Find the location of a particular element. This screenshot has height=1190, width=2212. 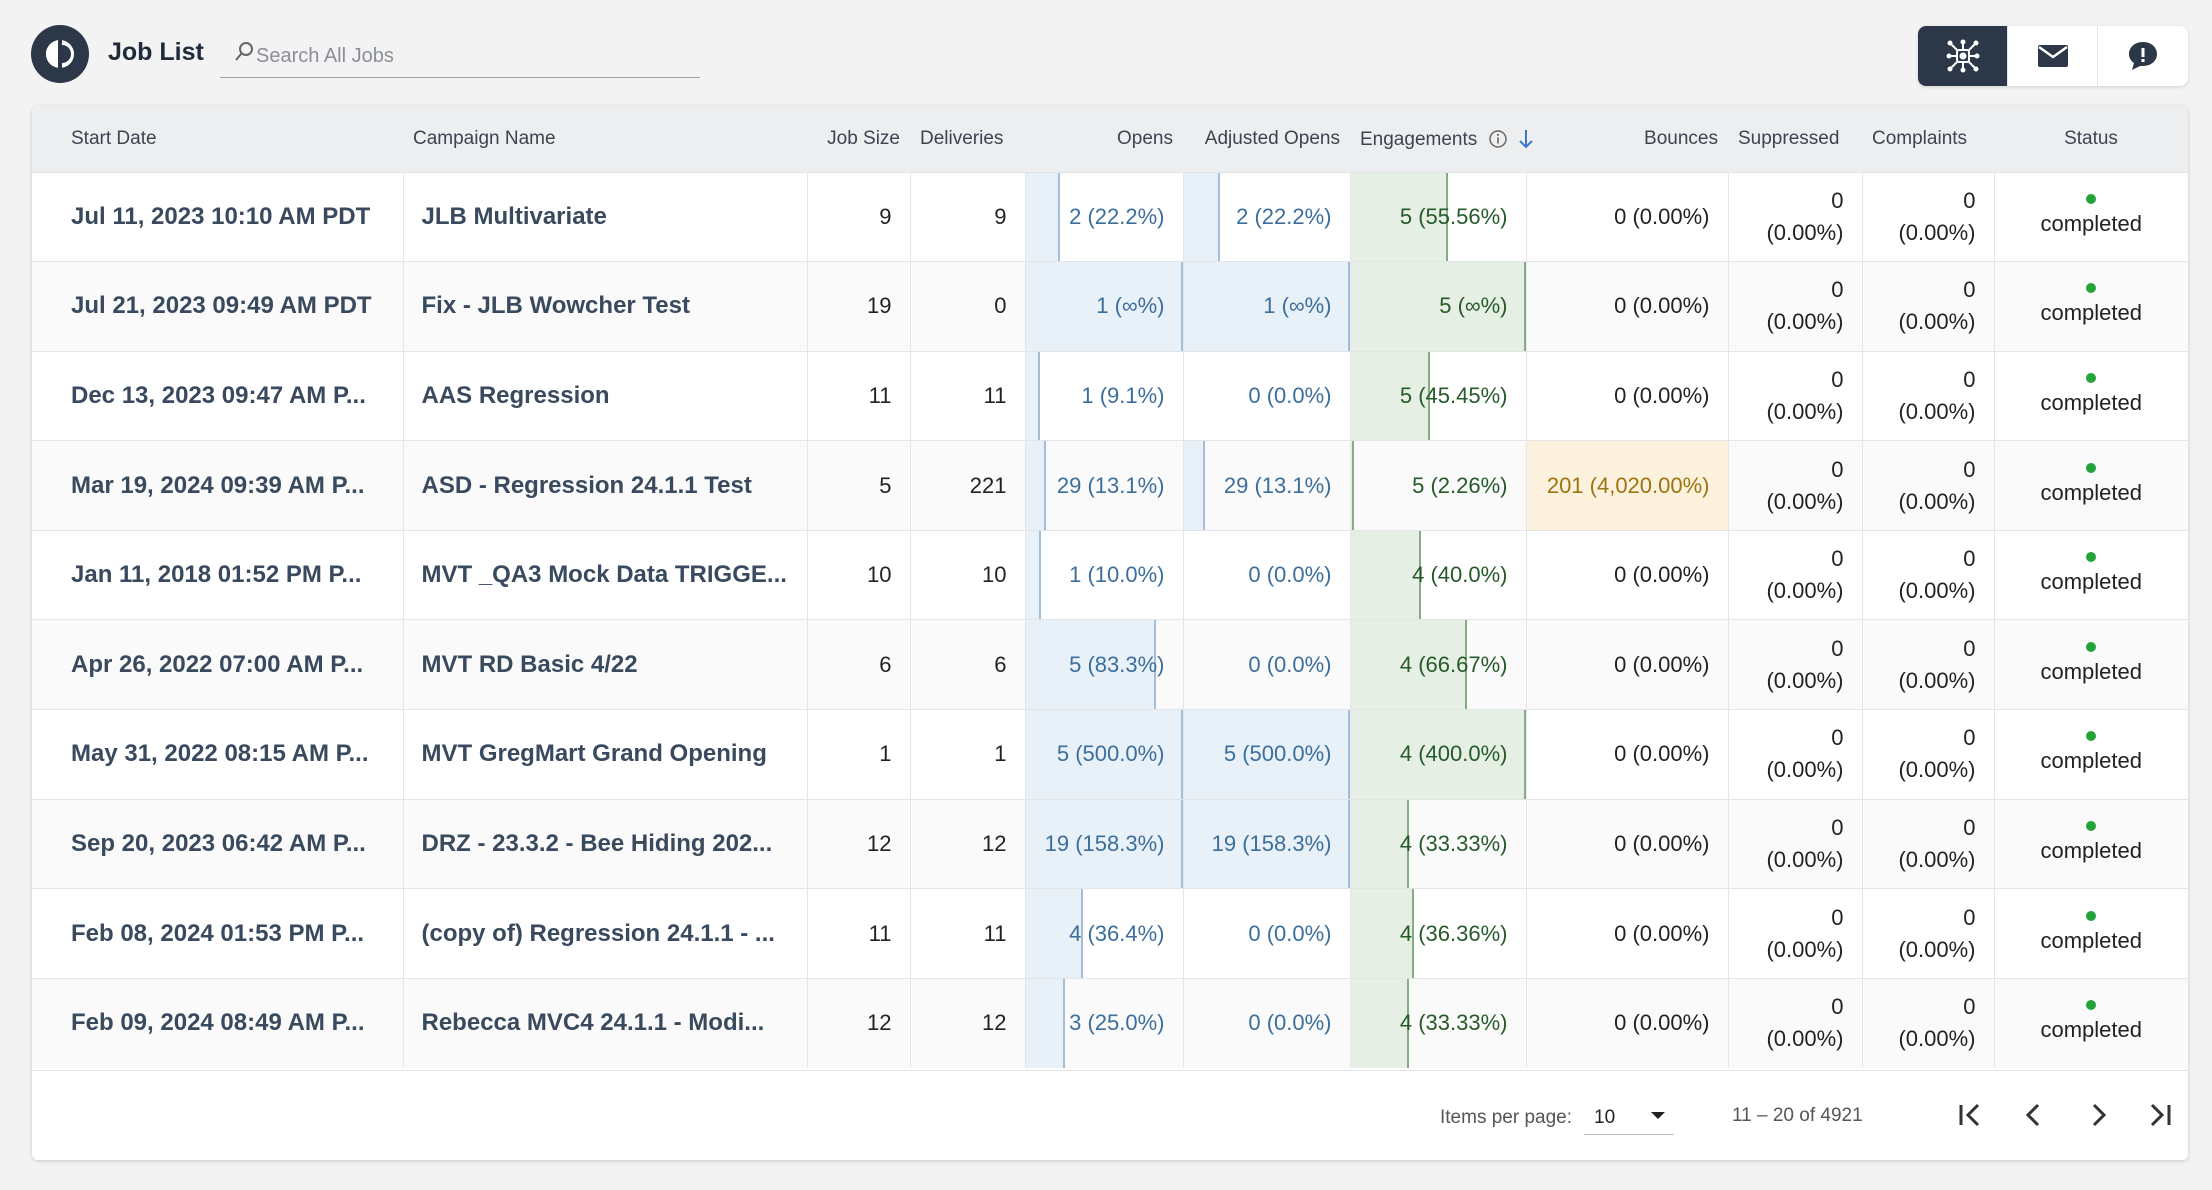

items-per-page-label: Items per page: is located at coordinates (1506, 1117).